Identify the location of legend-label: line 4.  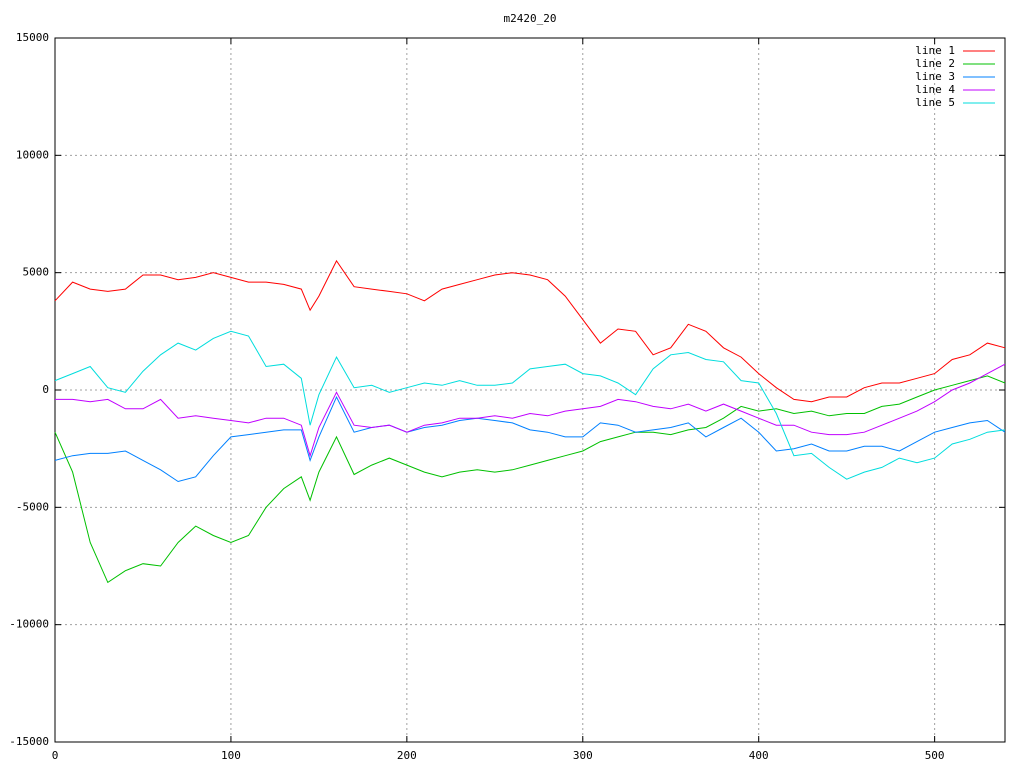
(935, 89).